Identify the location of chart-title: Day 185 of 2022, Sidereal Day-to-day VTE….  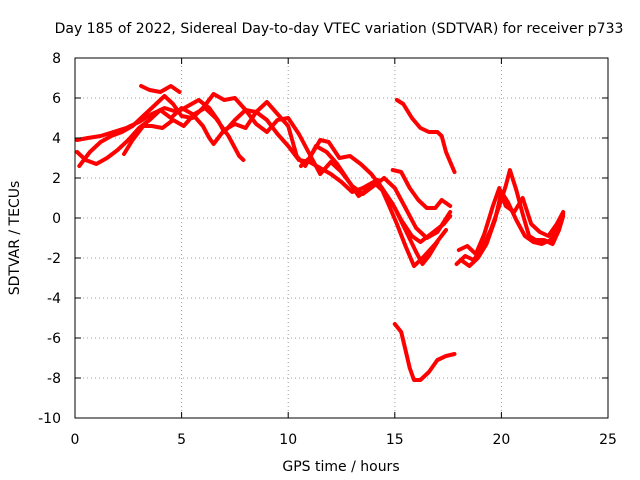
(339, 29).